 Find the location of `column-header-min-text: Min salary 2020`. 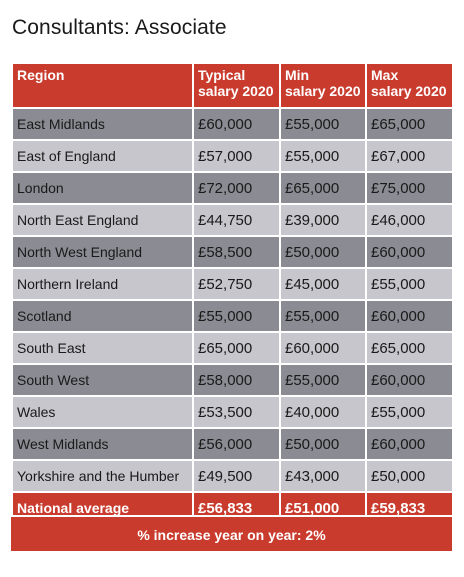

column-header-min-text: Min salary 2020 is located at coordinates (323, 83).